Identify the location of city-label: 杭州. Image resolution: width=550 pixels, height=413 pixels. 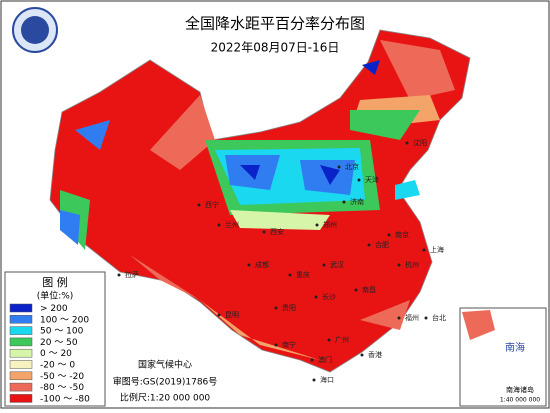
(412, 264).